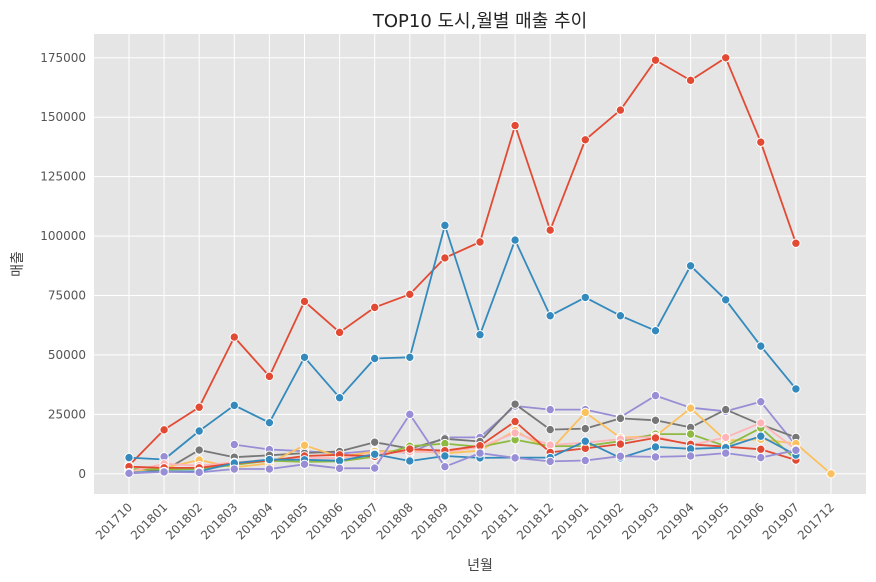  Describe the element at coordinates (711, 521) in the screenshot. I see `x-tick-label: 201905` at that location.